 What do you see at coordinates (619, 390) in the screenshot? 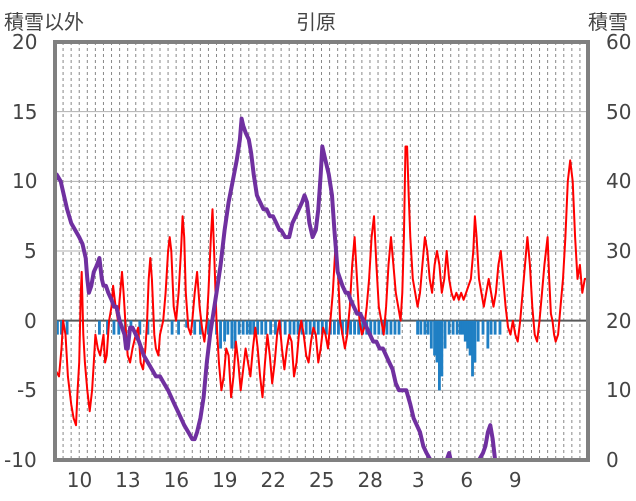
I see `right-tick-label: 10` at bounding box center [619, 390].